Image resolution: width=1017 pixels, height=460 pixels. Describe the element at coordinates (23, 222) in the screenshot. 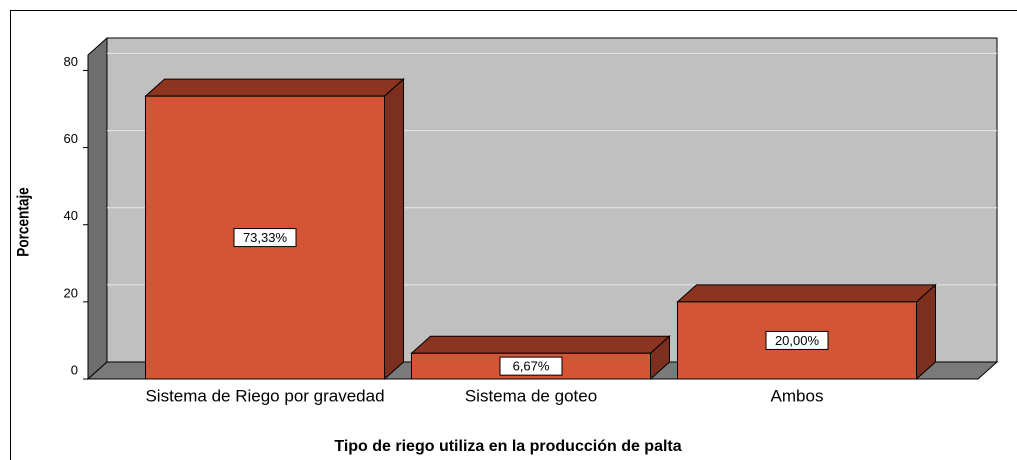

I see `y-axis-label: Porcentaje` at that location.